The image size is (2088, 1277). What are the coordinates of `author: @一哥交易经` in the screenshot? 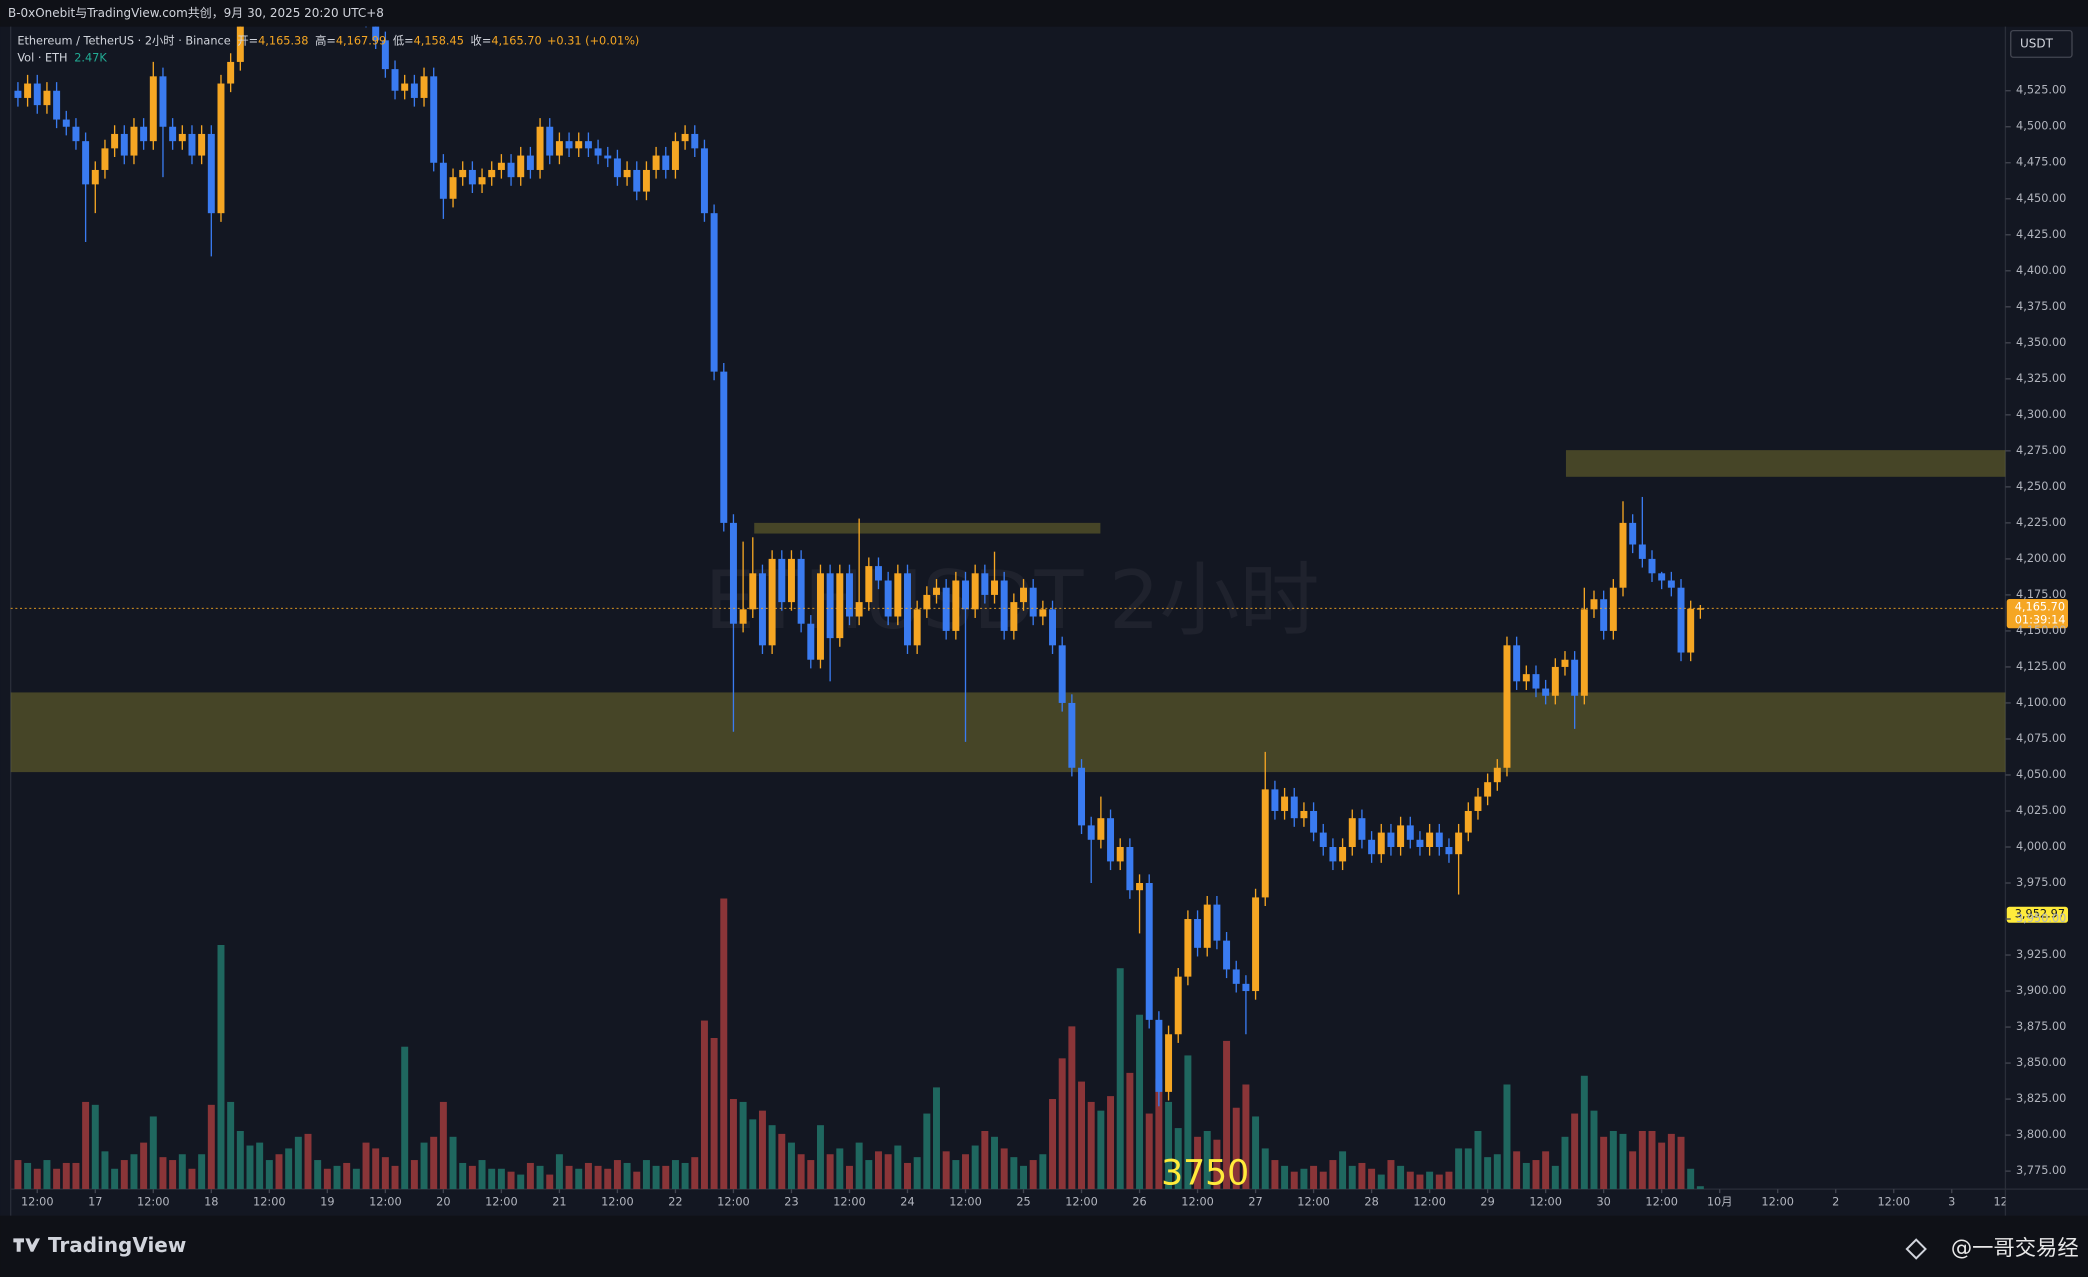 It's located at (2015, 1248).